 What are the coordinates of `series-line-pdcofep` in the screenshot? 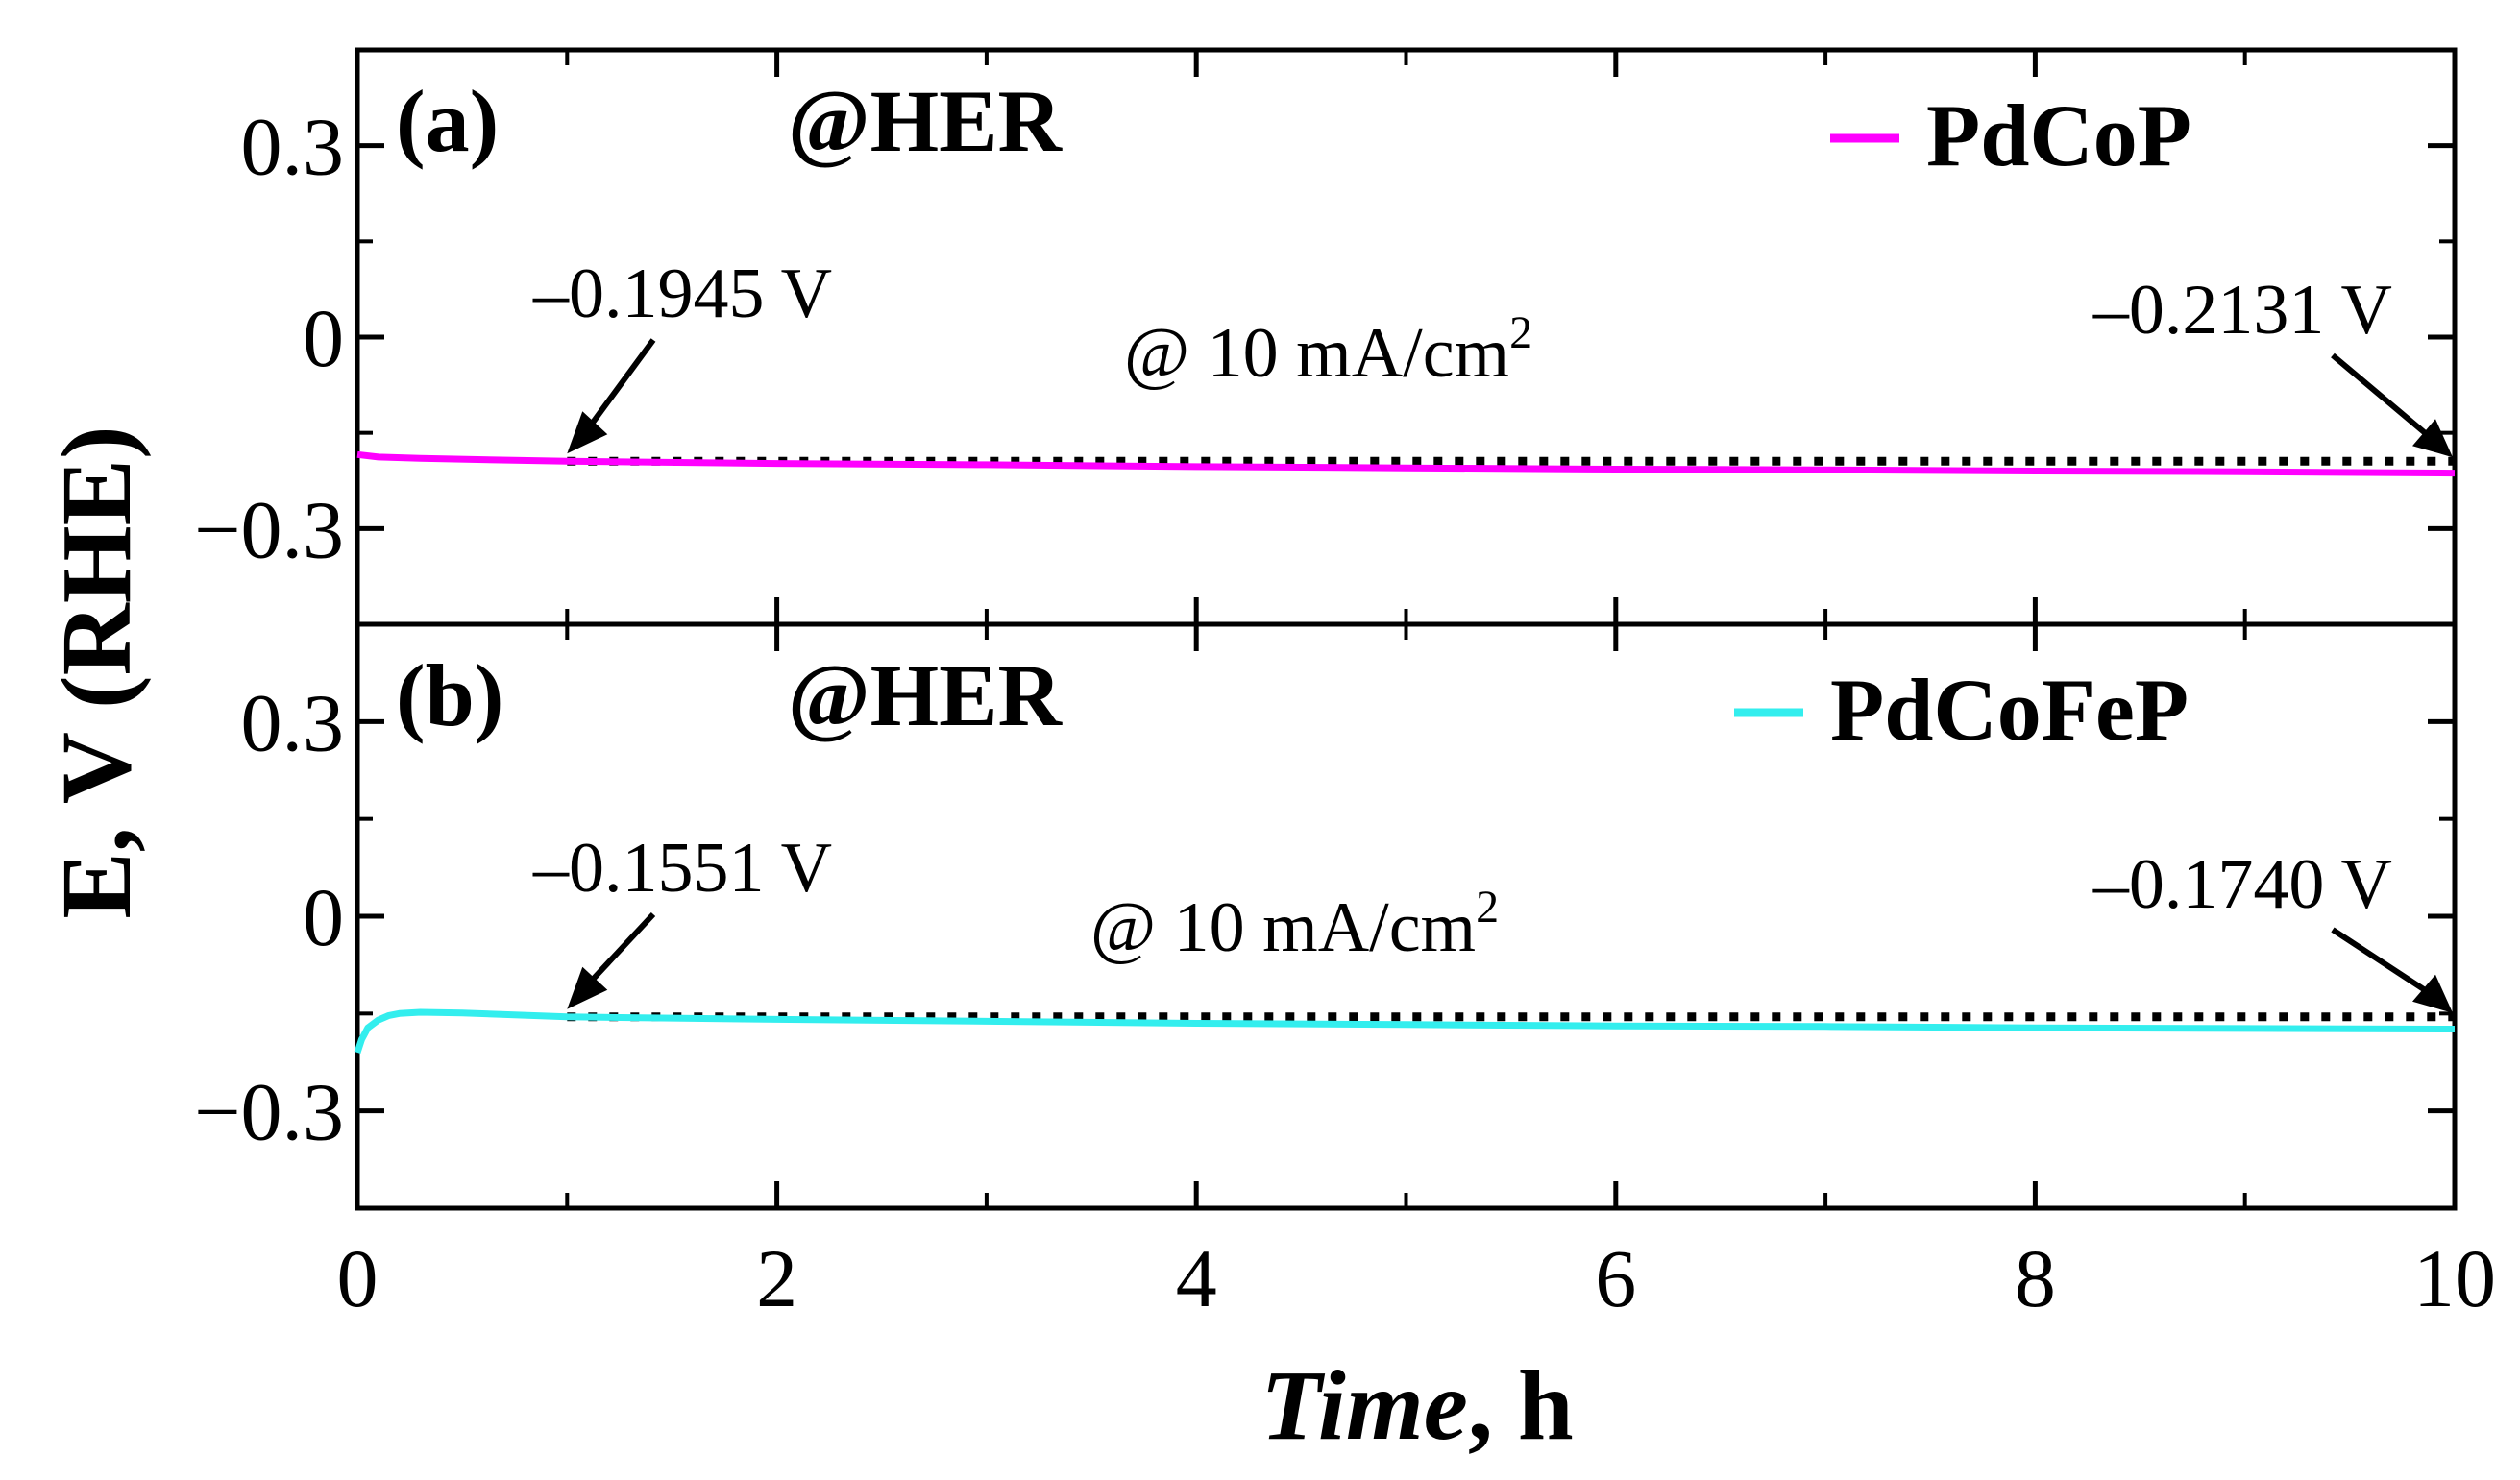 It's located at (1405, 1031).